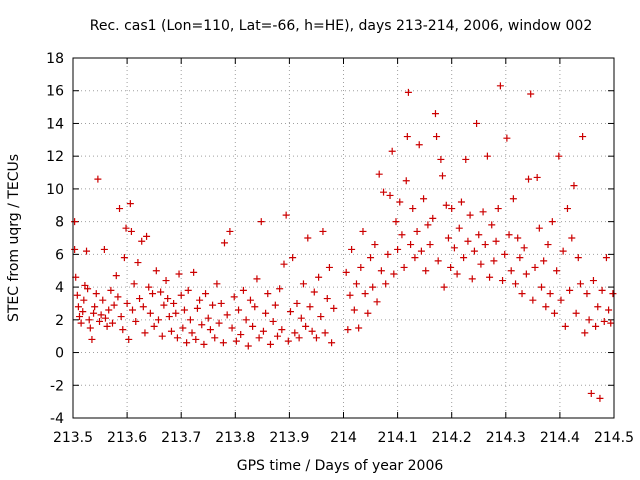  What do you see at coordinates (235, 438) in the screenshot?
I see `x-tick-label: 213.8` at bounding box center [235, 438].